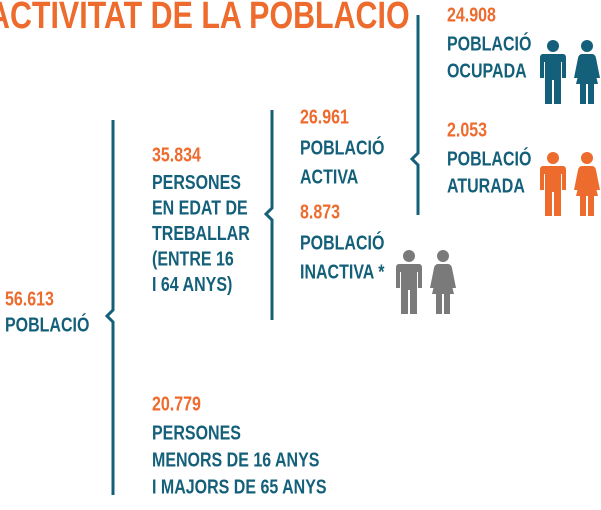 This screenshot has width=601, height=510. I want to click on node-value: 20.779, so click(176, 404).